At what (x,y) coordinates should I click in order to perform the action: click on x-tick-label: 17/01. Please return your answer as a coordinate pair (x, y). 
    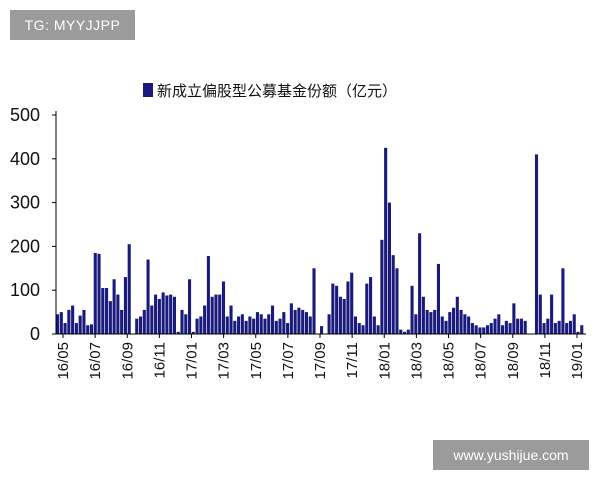
    Looking at the image, I should click on (192, 361).